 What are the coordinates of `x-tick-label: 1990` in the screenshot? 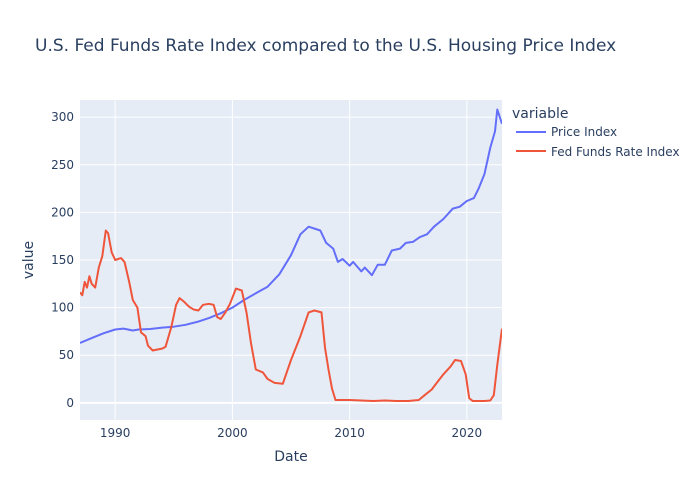 It's located at (115, 433).